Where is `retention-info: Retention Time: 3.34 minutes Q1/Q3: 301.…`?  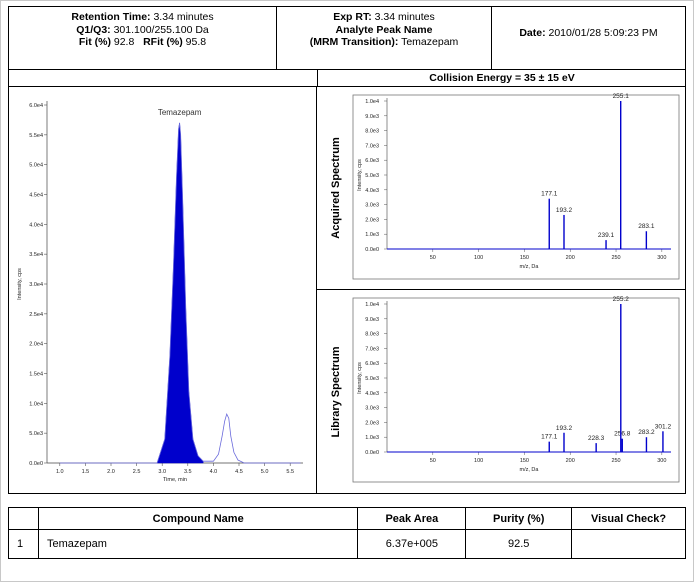 retention-info: Retention Time: 3.34 minutes Q1/Q3: 301.… is located at coordinates (143, 38).